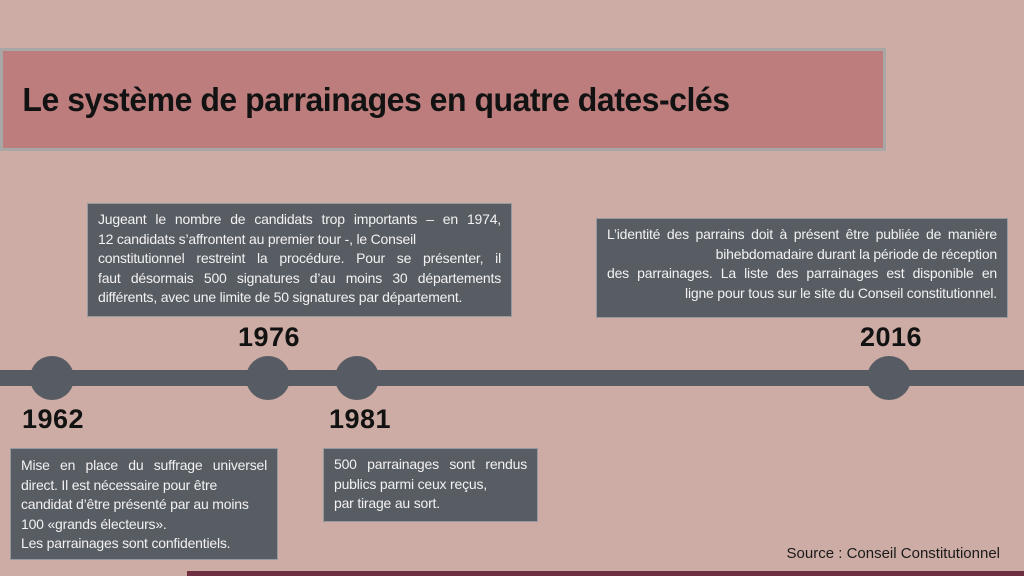  Describe the element at coordinates (268, 378) in the screenshot. I see `timeline-dot-1976` at that location.